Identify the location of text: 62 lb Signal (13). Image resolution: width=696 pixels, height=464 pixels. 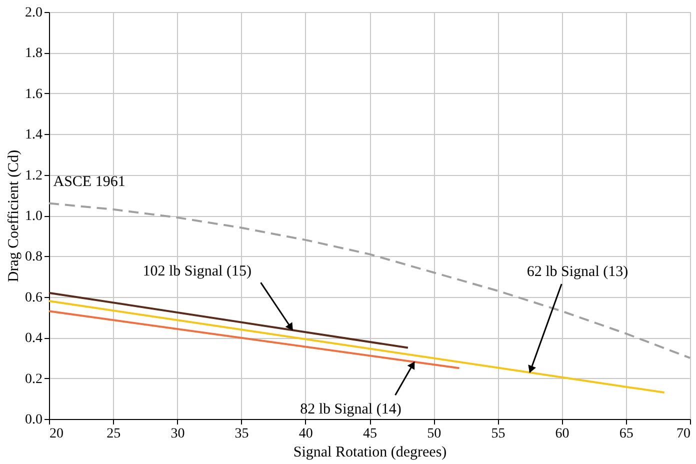
(577, 272).